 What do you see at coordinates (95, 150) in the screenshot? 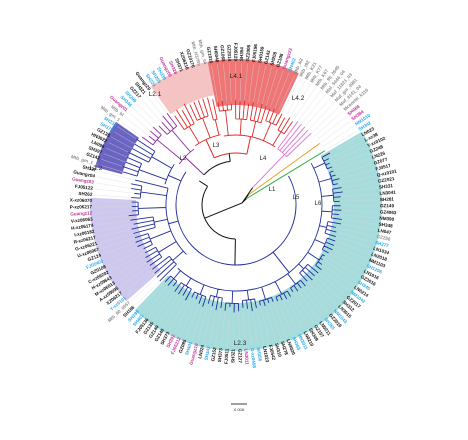
I see `tip-label: SH397` at bounding box center [95, 150].